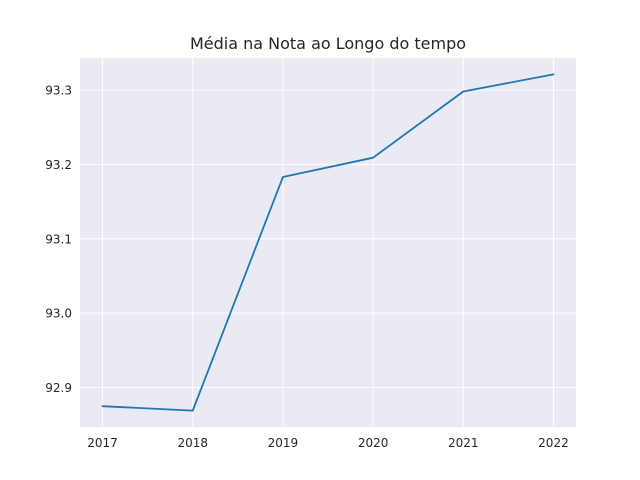 The image size is (640, 480). I want to click on x-axis-ticks: 2017 2018 2019 2020 2021 2022, so click(327, 443).